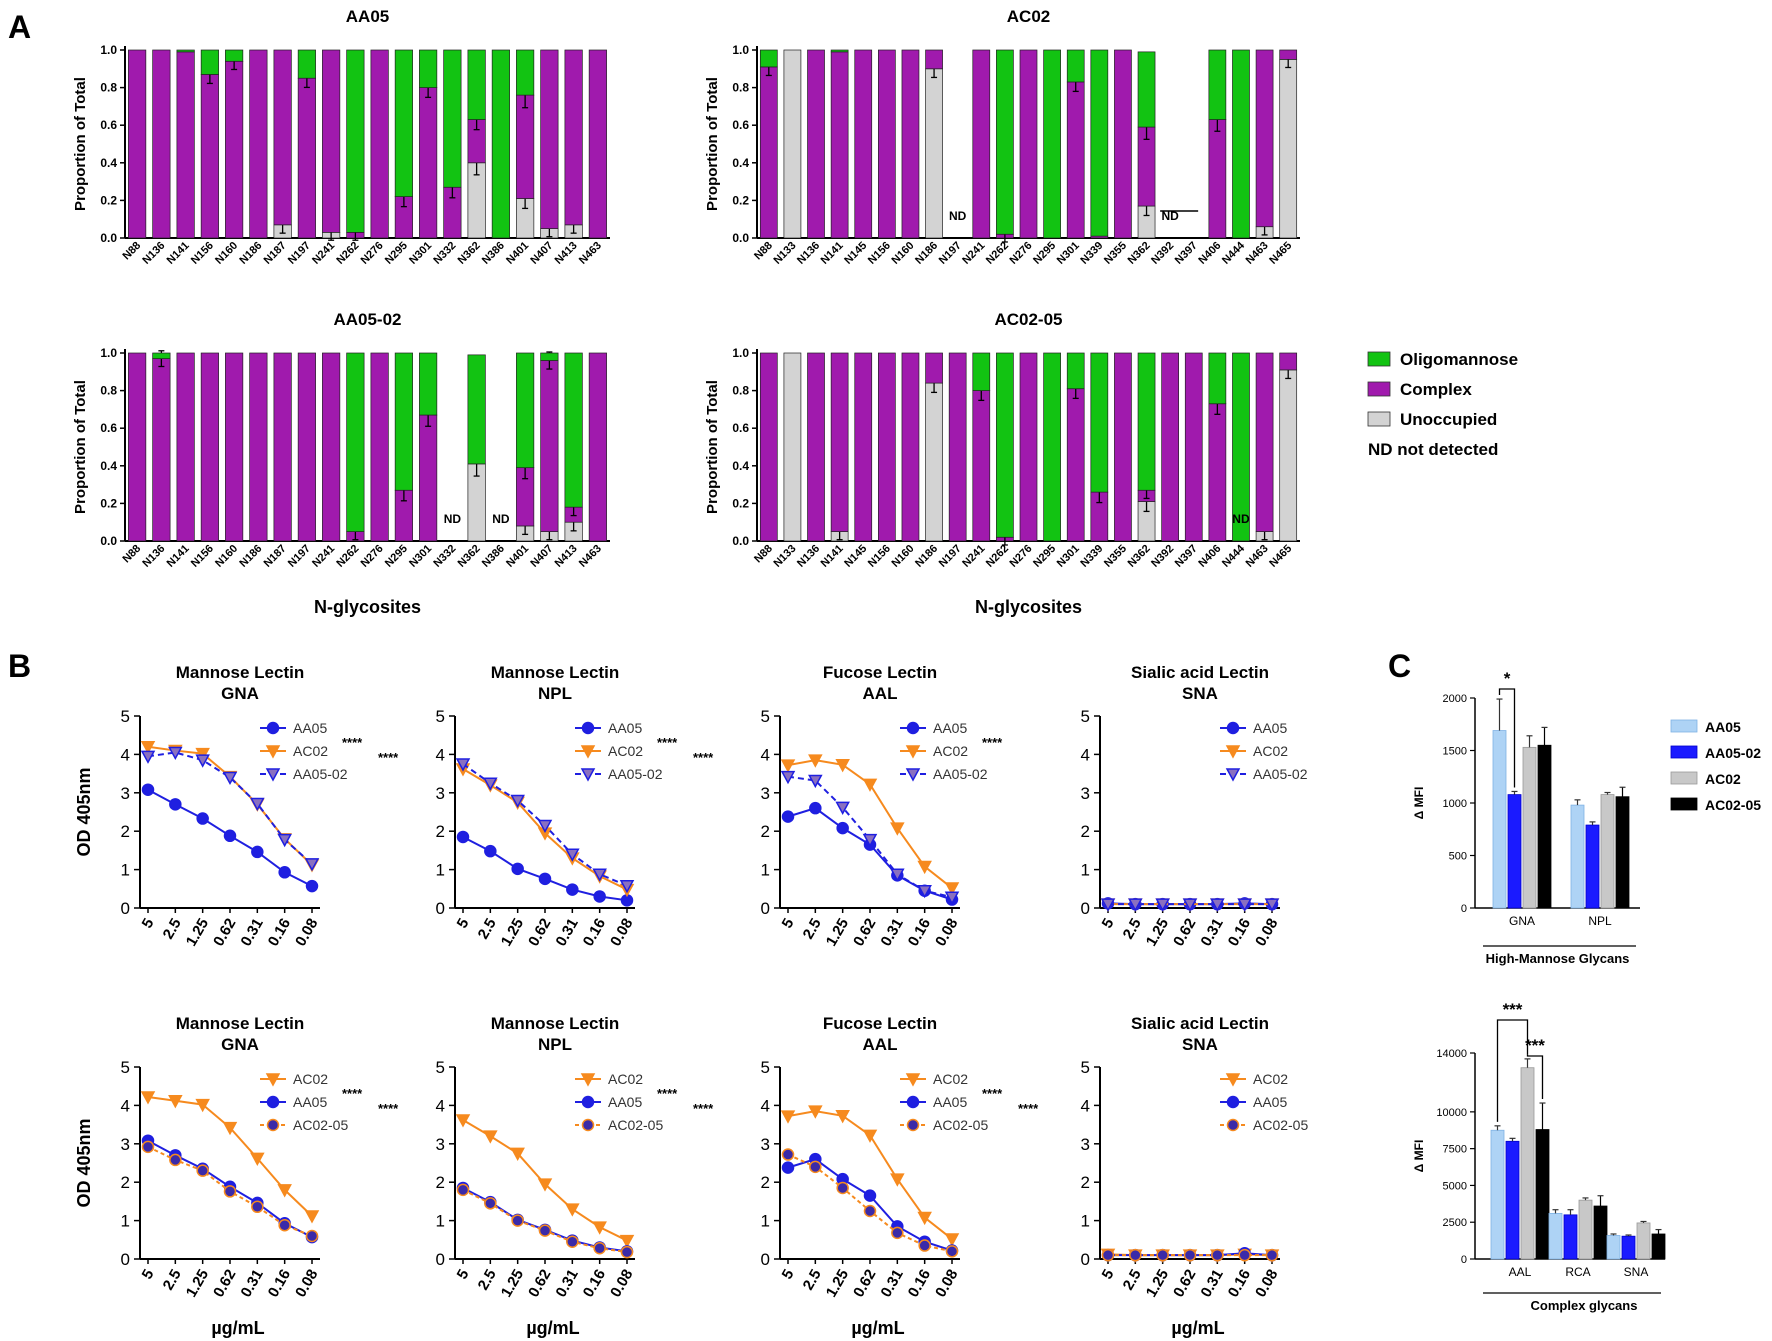 The width and height of the screenshot is (1772, 1341). I want to click on x-tick-label: N401, so click(517, 253).